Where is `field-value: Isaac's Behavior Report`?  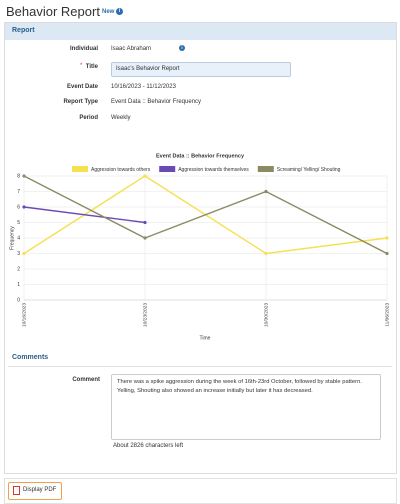
field-value: Isaac's Behavior Report is located at coordinates (148, 69).